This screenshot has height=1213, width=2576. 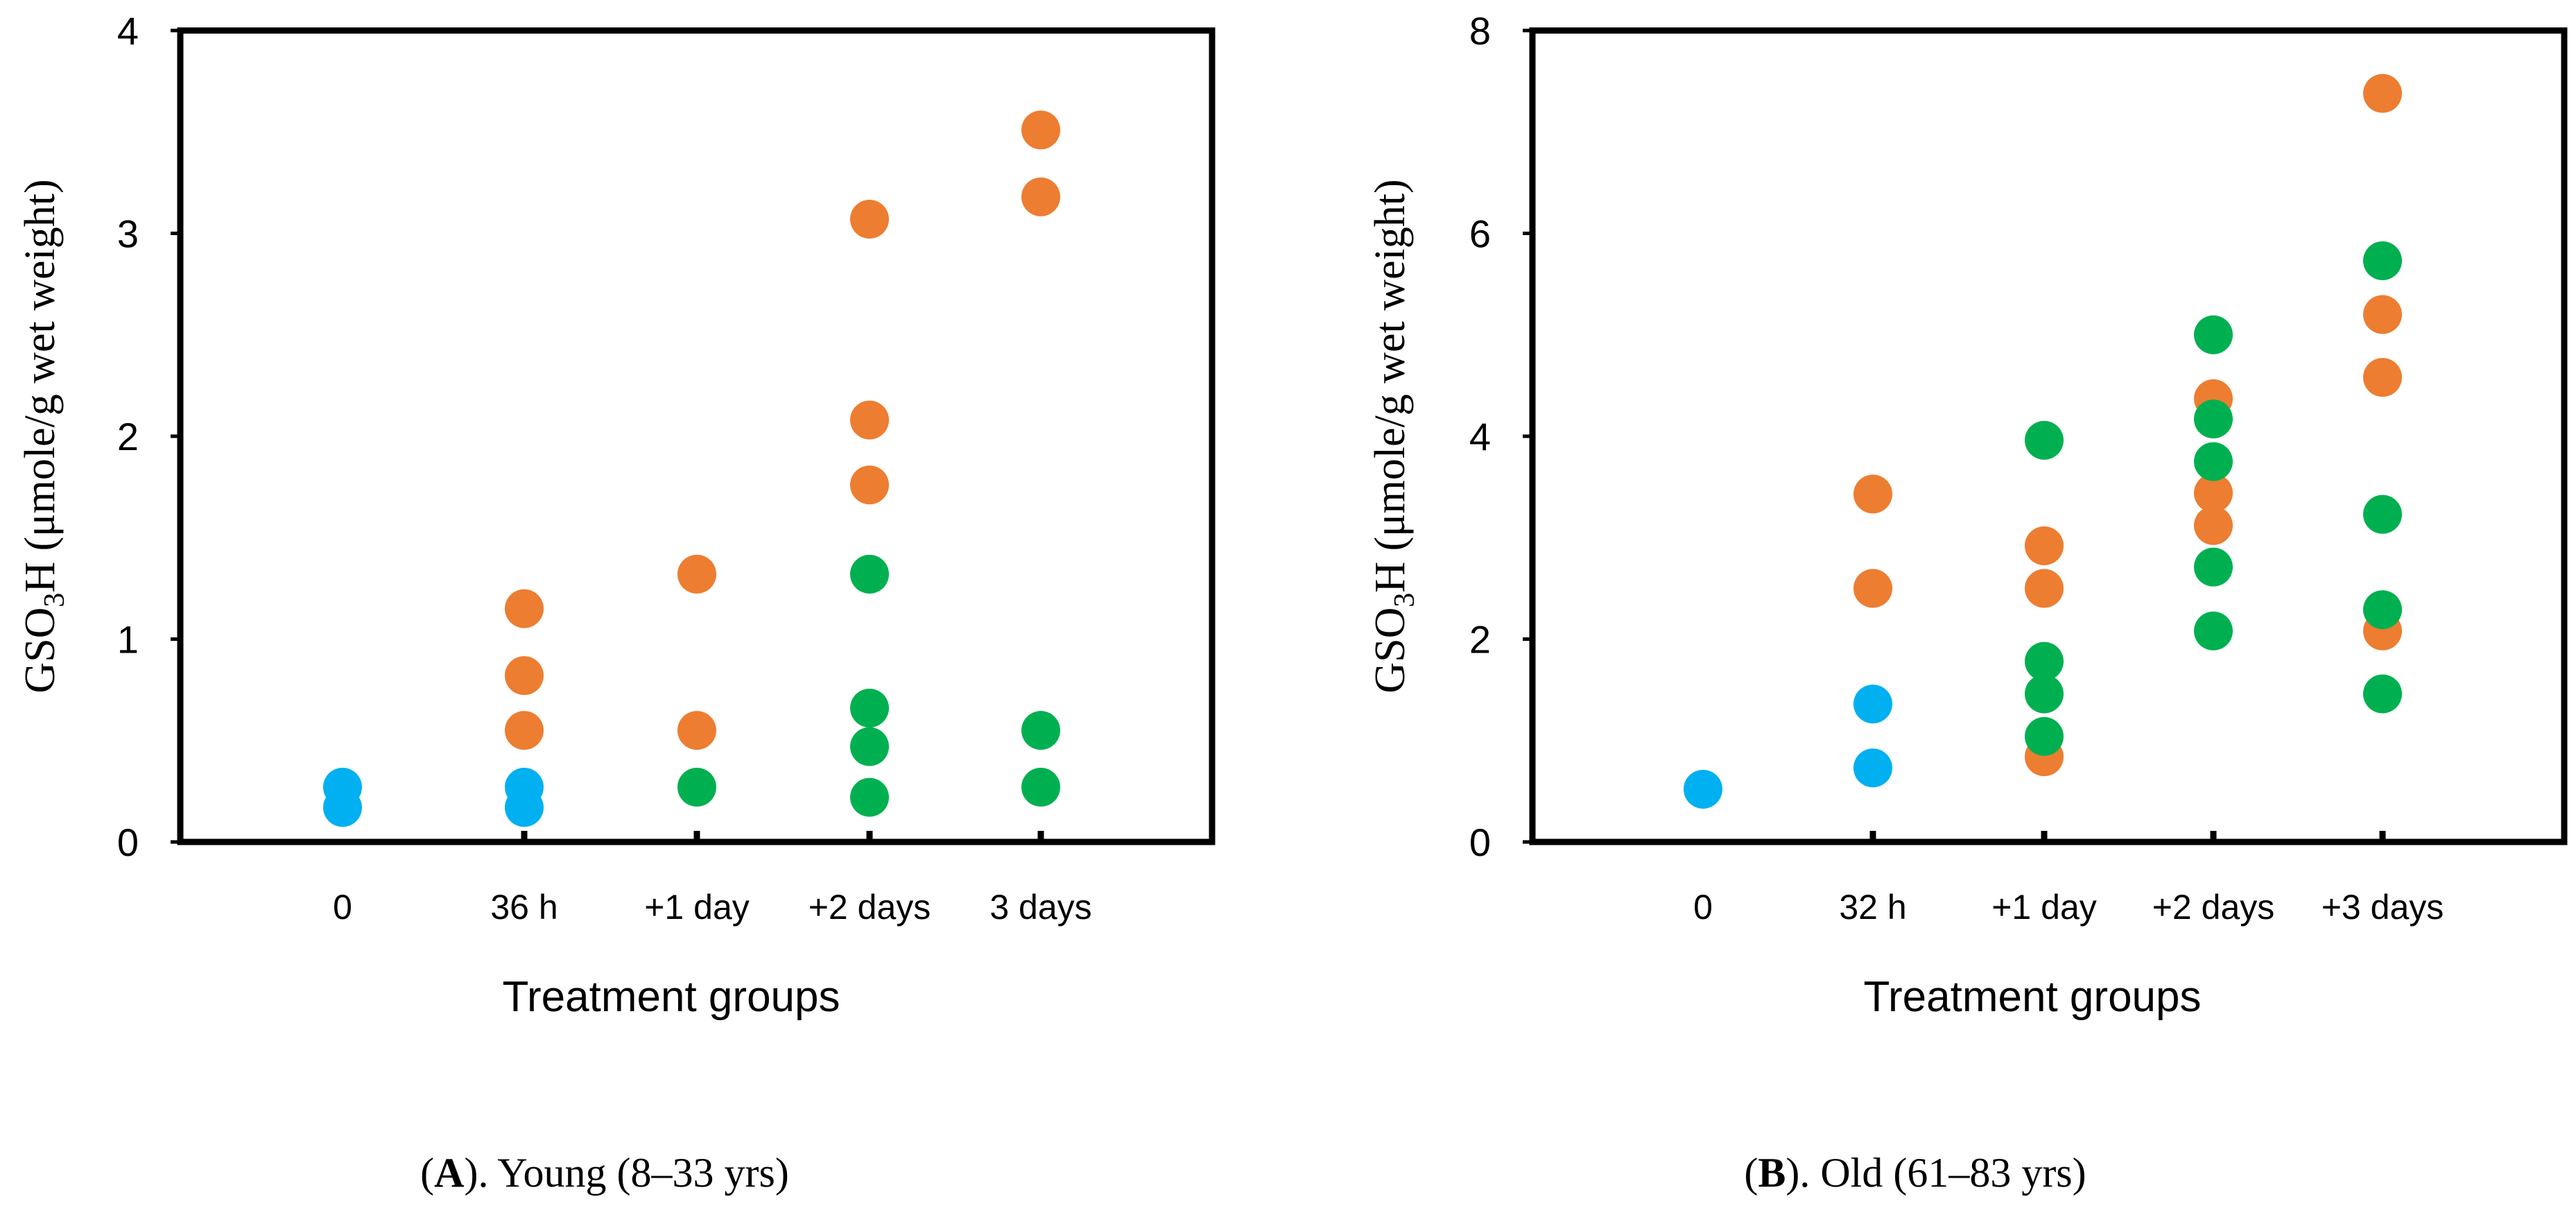 I want to click on panel-b-y-tick-label: 6, so click(x=1480, y=234).